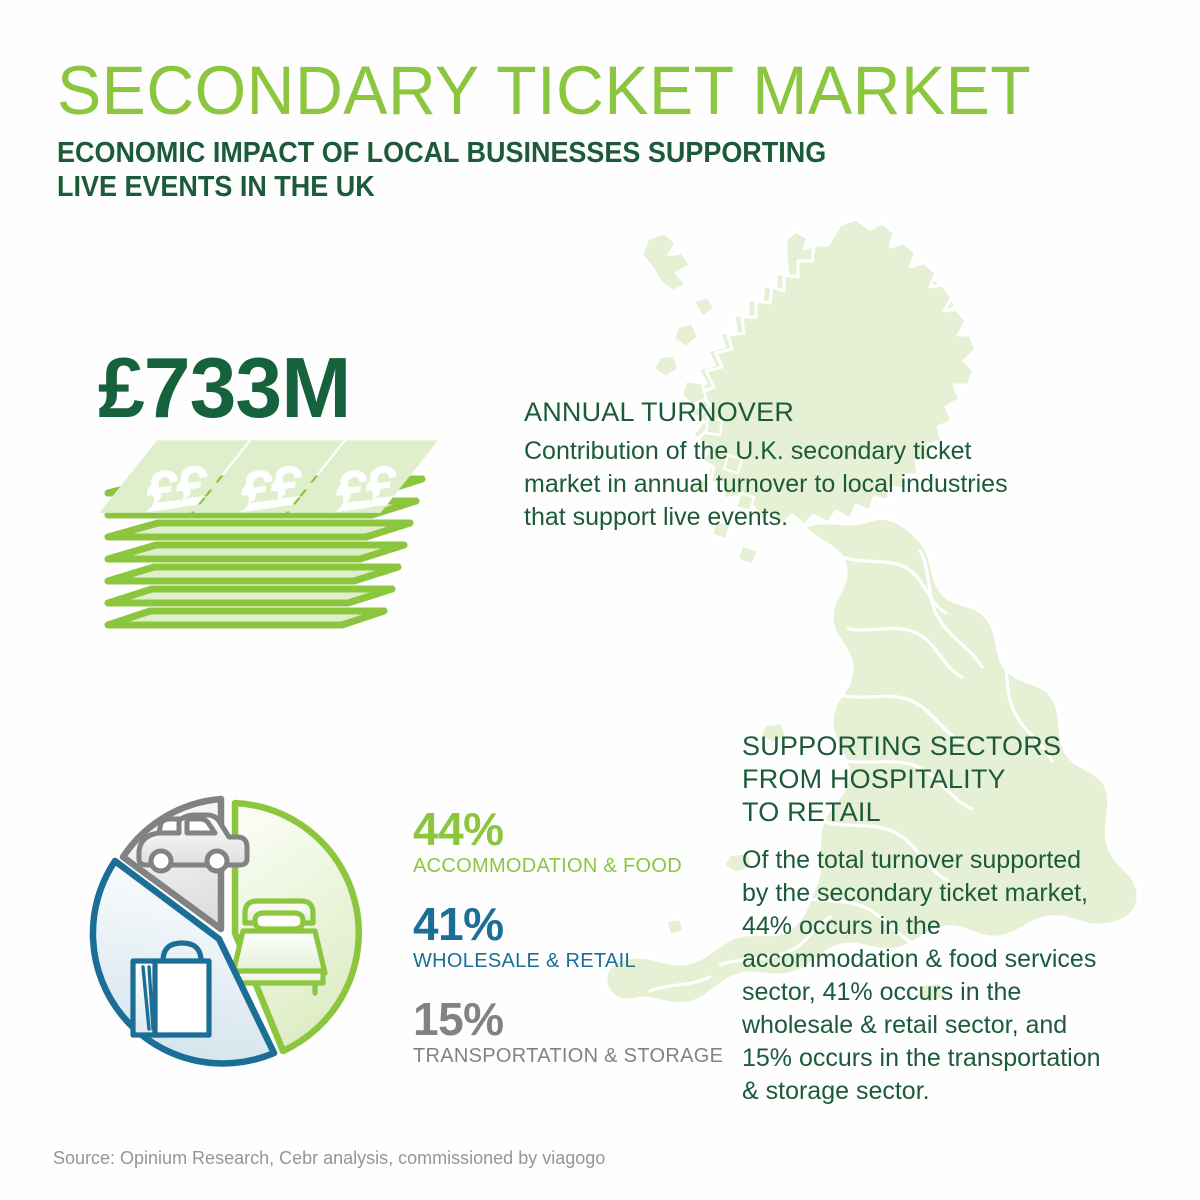  What do you see at coordinates (524, 961) in the screenshot?
I see `legend-label: WHOLESALE & RETAIL` at bounding box center [524, 961].